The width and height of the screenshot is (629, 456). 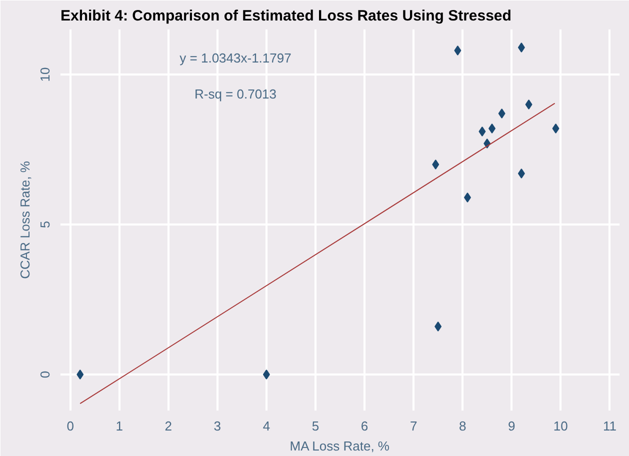 What do you see at coordinates (45, 374) in the screenshot?
I see `y-tick-label: 0` at bounding box center [45, 374].